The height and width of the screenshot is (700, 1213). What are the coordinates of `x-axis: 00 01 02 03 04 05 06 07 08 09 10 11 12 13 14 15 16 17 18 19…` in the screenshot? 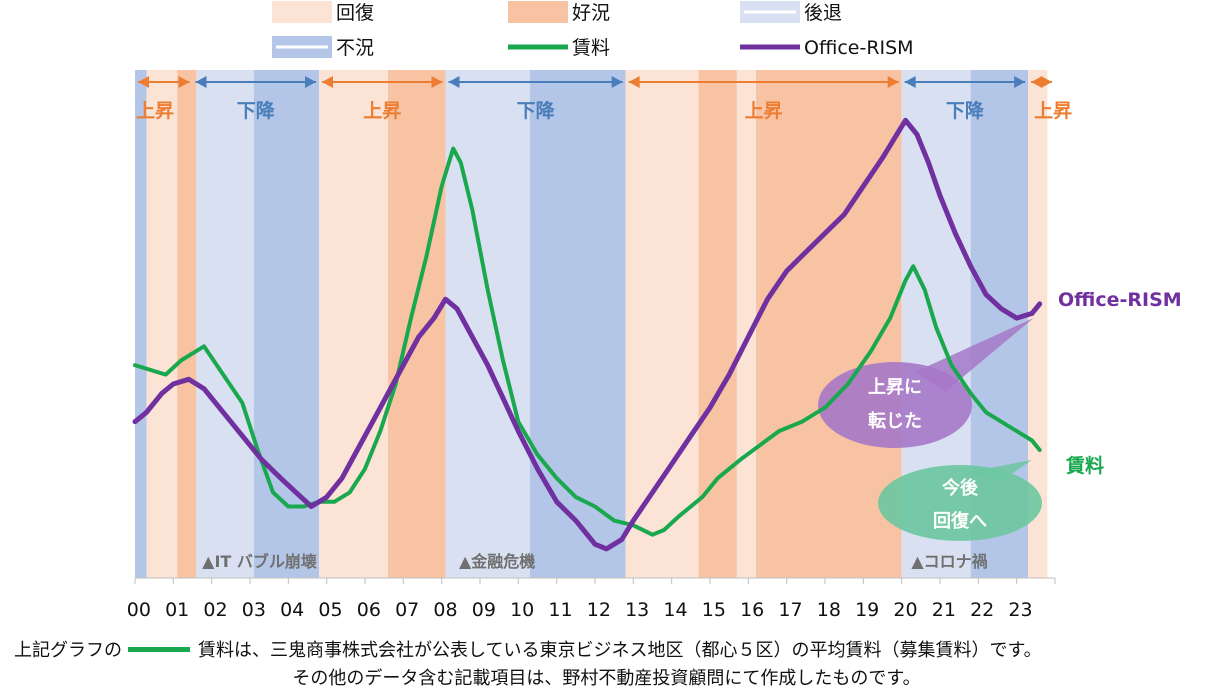 It's located at (591, 599).